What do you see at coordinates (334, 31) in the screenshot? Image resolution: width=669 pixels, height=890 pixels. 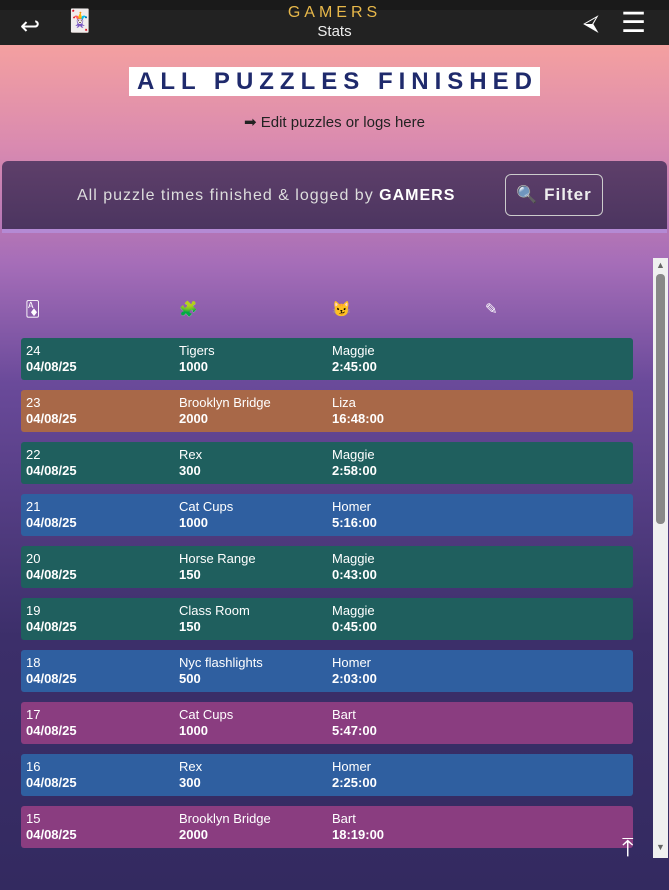 I see `page-subtitle: Stats` at bounding box center [334, 31].